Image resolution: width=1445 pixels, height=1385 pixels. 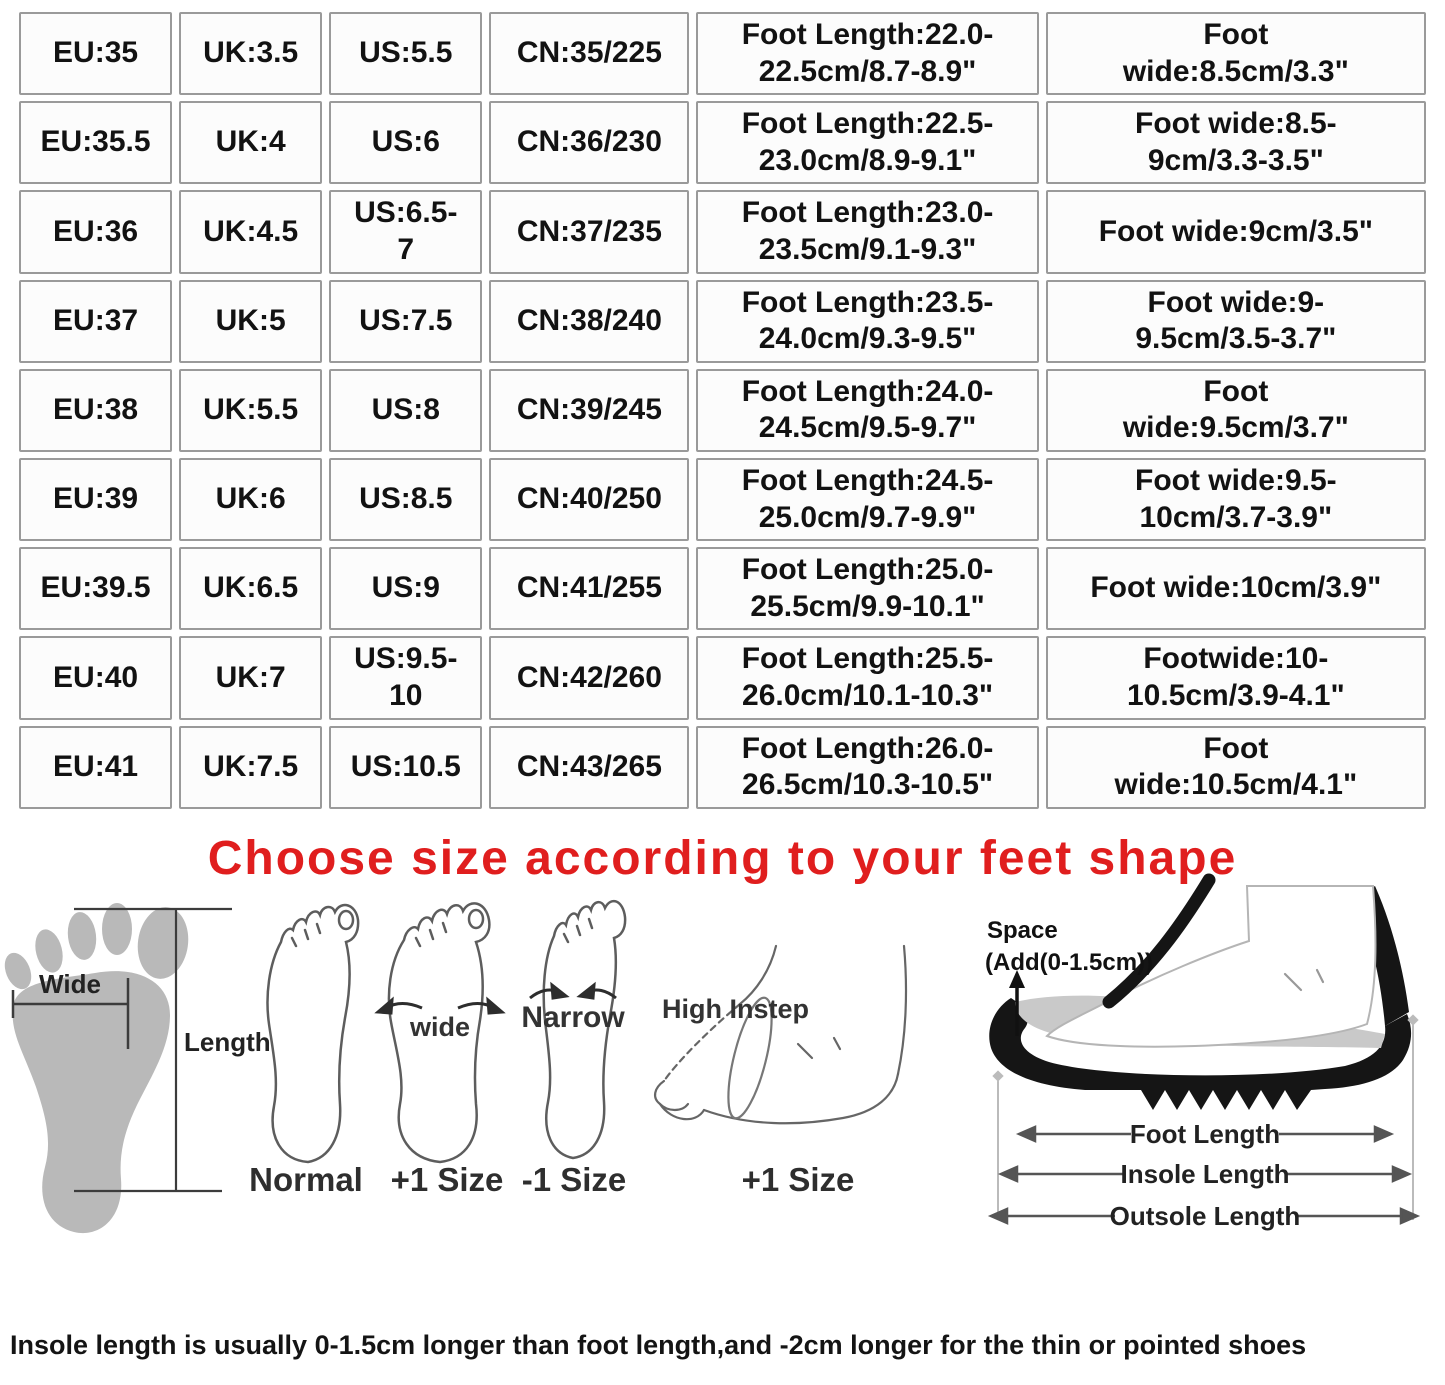 What do you see at coordinates (589, 143) in the screenshot?
I see `size-cell-cn: CN:36/230` at bounding box center [589, 143].